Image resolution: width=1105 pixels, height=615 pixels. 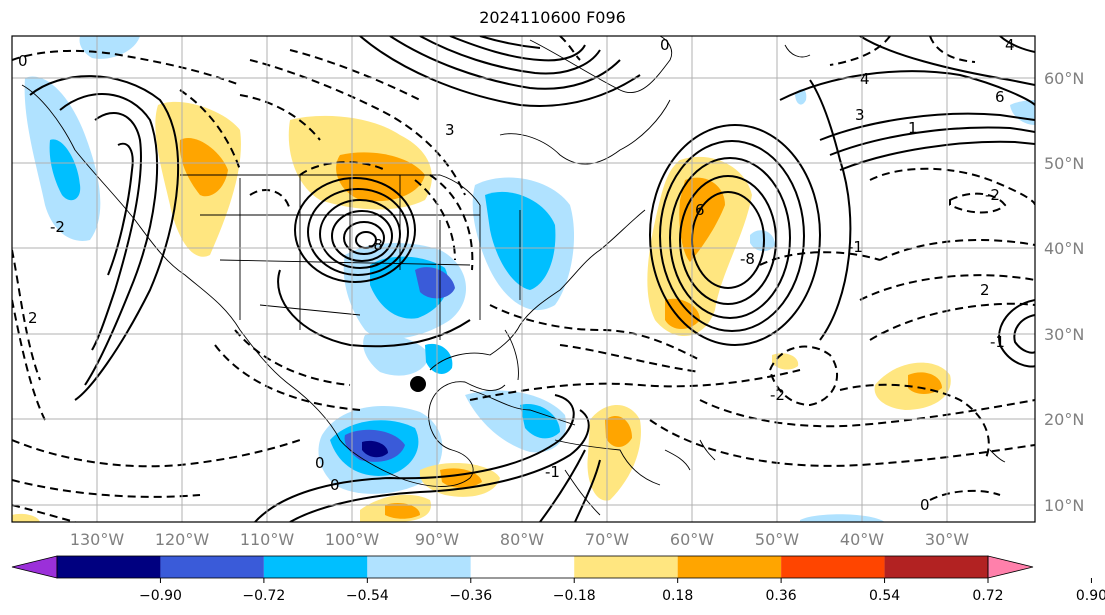 I want to click on colorbar-outline, so click(x=522, y=567).